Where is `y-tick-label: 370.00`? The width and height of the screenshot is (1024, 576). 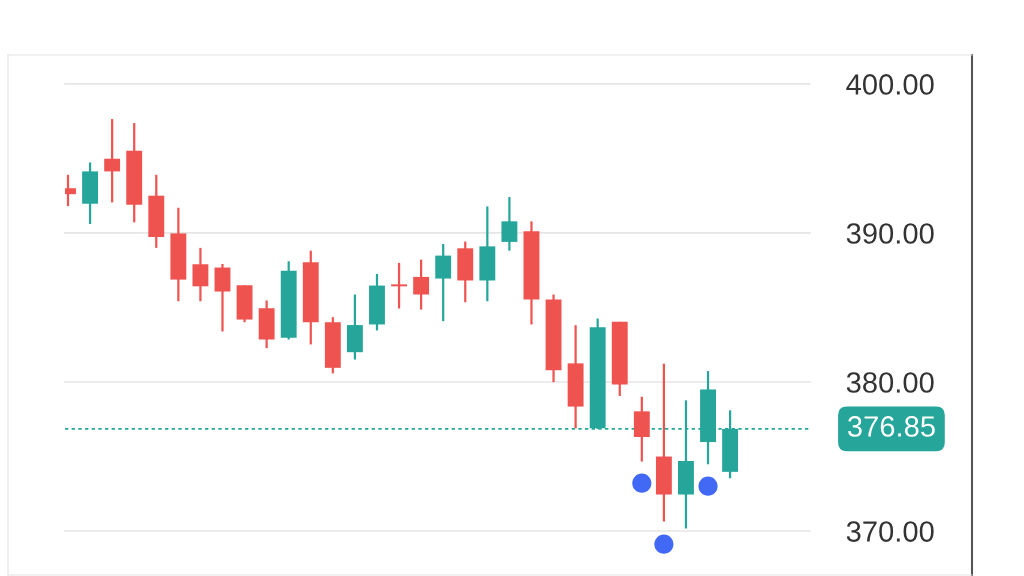 y-tick-label: 370.00 is located at coordinates (890, 531).